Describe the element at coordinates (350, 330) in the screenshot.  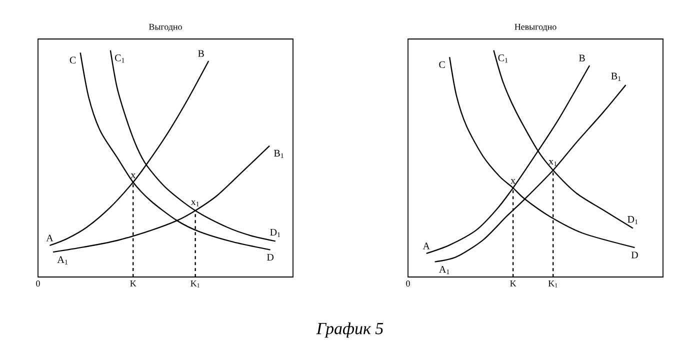
I see `text: График 5` at that location.